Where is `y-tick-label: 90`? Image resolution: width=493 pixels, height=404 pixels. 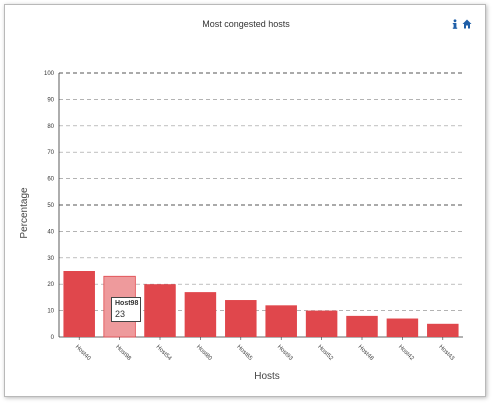
y-tick-label: 90 is located at coordinates (50, 100).